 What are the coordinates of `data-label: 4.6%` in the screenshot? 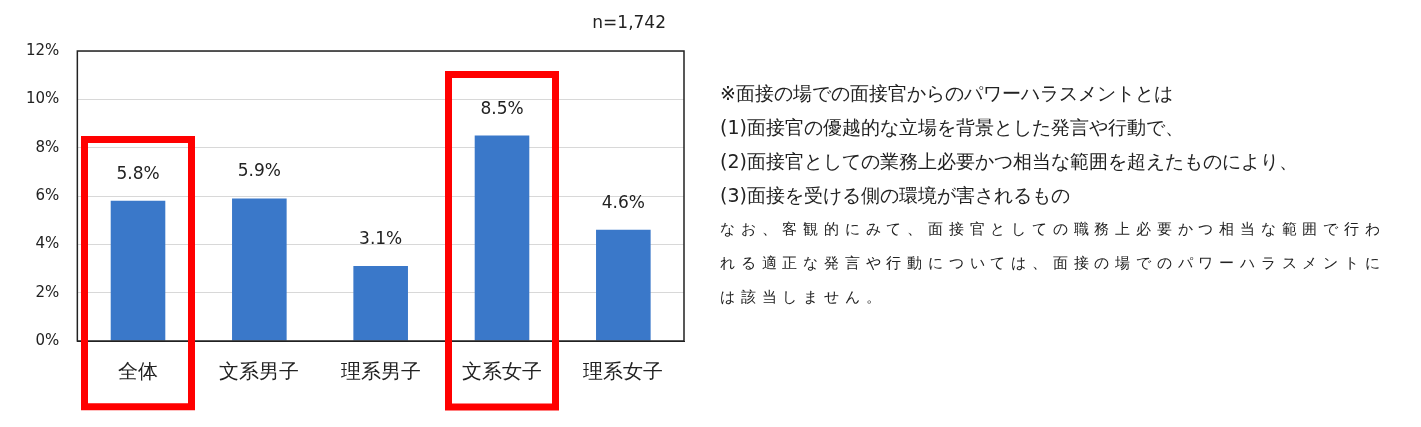 It's located at (623, 201).